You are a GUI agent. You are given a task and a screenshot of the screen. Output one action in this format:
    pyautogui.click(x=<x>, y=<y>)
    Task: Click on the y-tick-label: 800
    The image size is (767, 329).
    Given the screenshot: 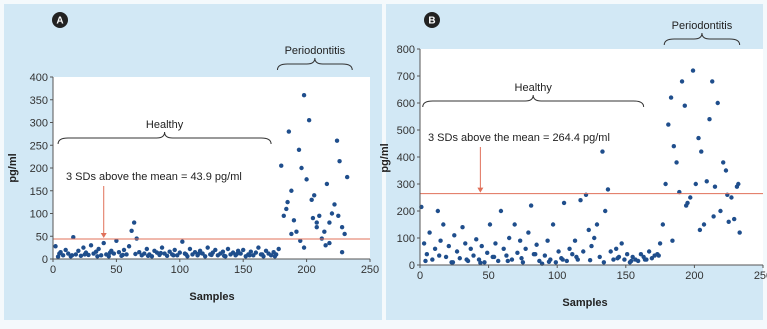 What is the action you would take?
    pyautogui.click(x=406, y=50)
    